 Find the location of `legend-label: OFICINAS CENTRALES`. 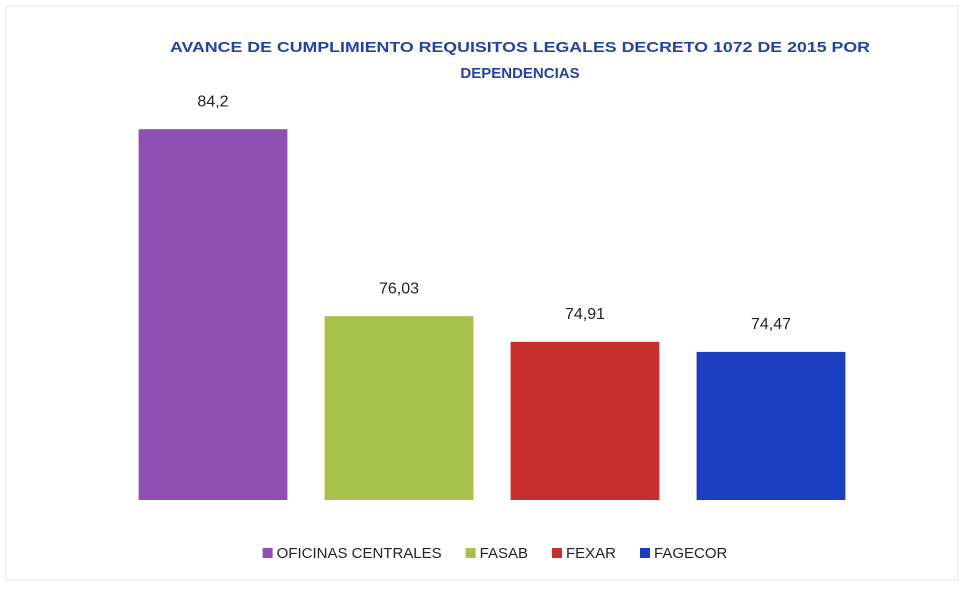

legend-label: OFICINAS CENTRALES is located at coordinates (359, 553).